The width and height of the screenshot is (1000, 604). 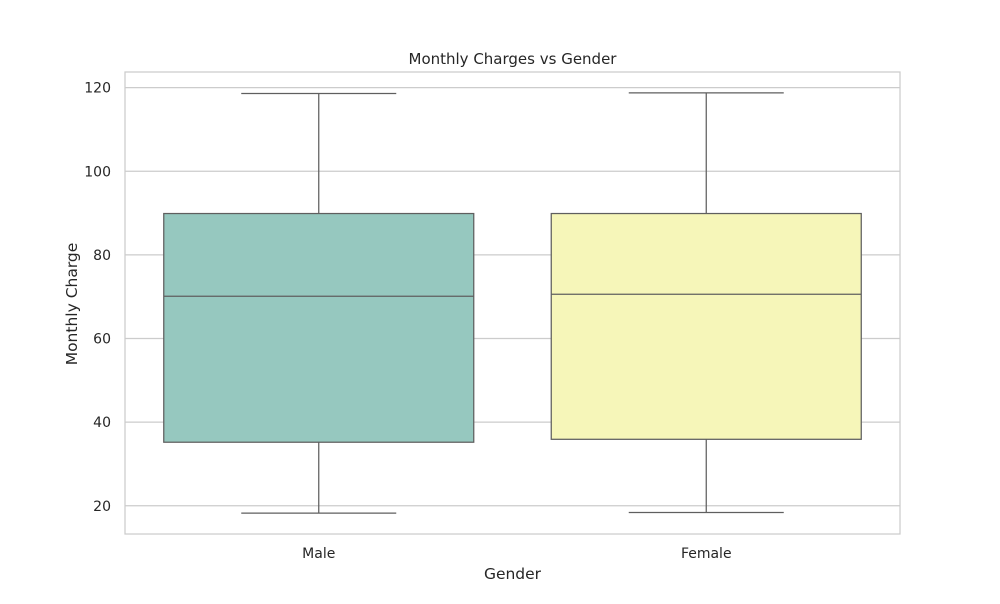 What do you see at coordinates (97, 89) in the screenshot?
I see `y-tick-label: 120` at bounding box center [97, 89].